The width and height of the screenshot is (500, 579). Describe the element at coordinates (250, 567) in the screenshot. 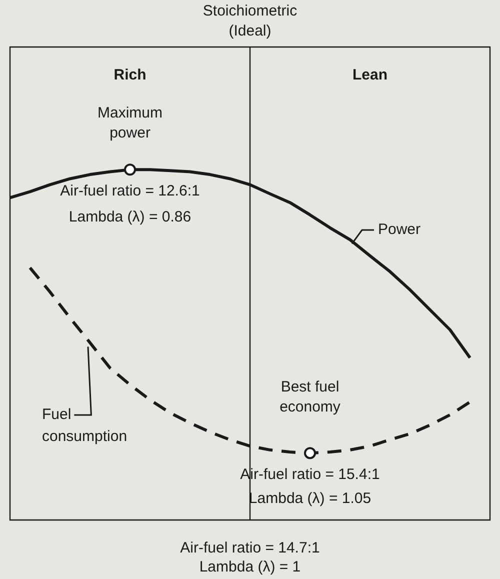

I see `text: Lambda (λ) = 1` at that location.